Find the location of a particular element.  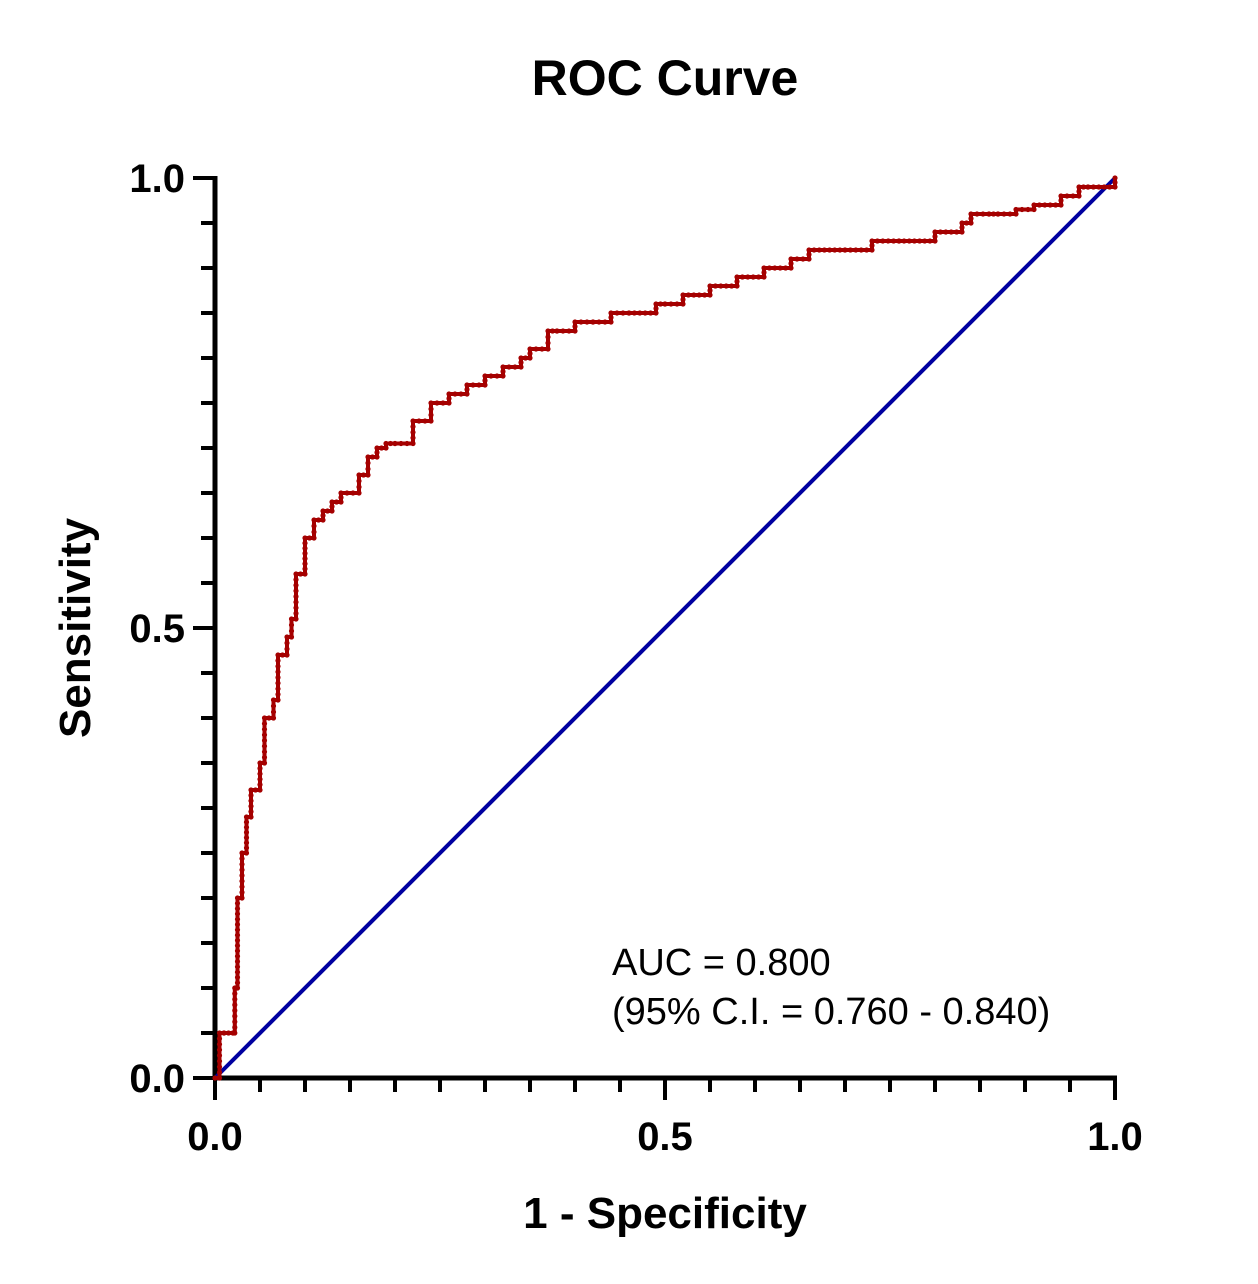

x-tick-label: 0.5 is located at coordinates (665, 1137).